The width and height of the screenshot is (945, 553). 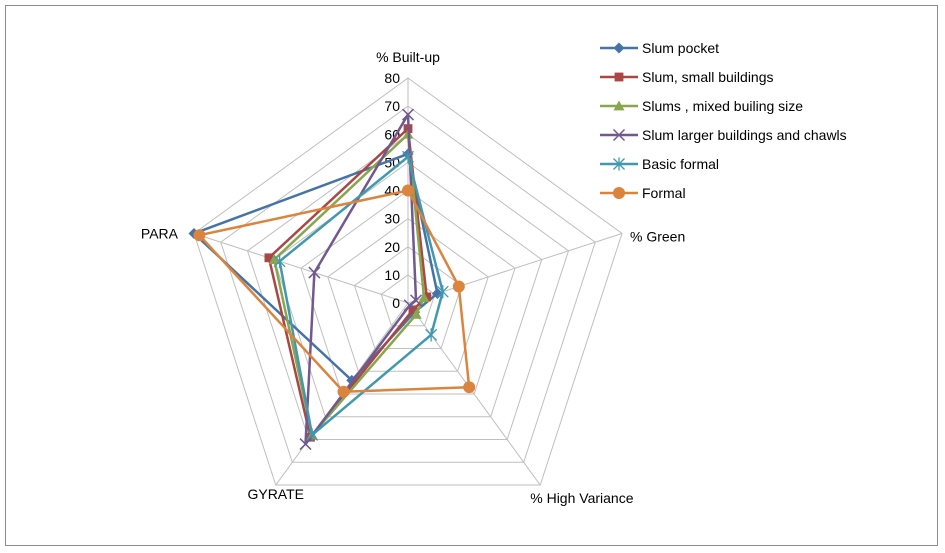 What do you see at coordinates (275, 494) in the screenshot?
I see `axis-label: GYRATE` at bounding box center [275, 494].